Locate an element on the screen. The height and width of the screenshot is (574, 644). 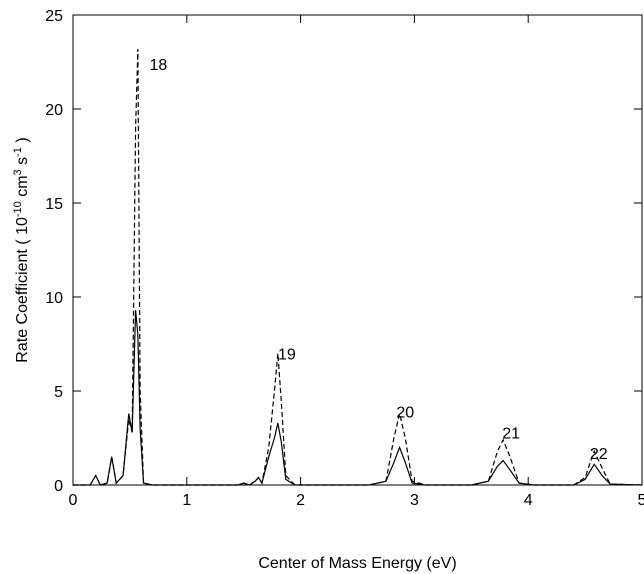
x-tick-label: 4 is located at coordinates (528, 500).